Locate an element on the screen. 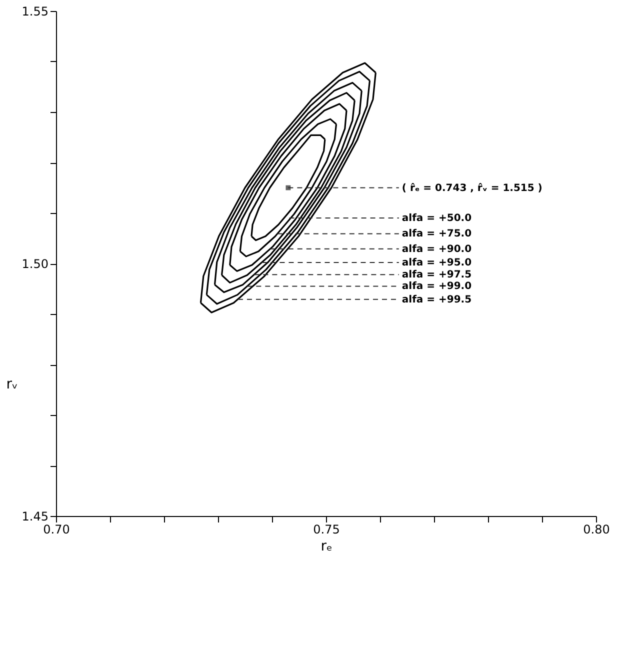 The height and width of the screenshot is (646, 627). annotation: alfa = +99.5 is located at coordinates (437, 300).